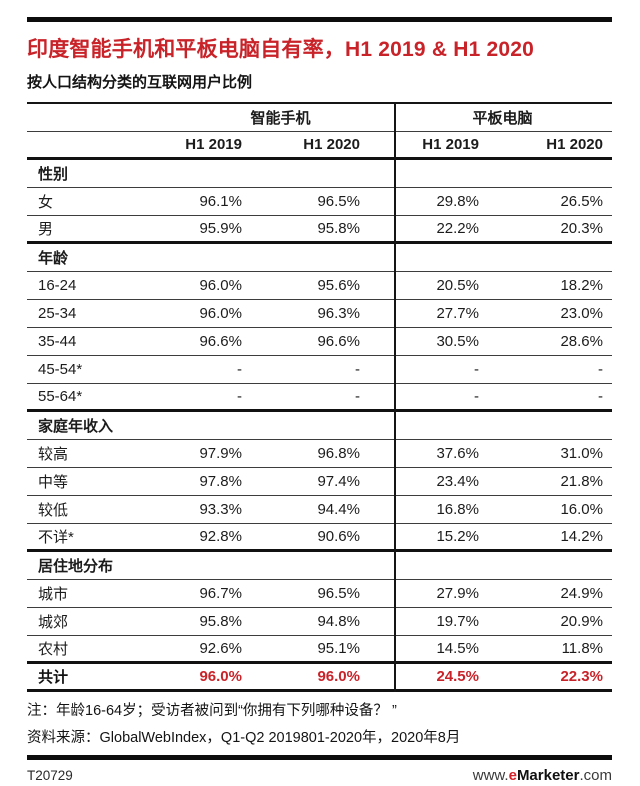 This screenshot has height=786, width=640. Describe the element at coordinates (457, 621) in the screenshot. I see `value-cell: 19.7%` at that location.